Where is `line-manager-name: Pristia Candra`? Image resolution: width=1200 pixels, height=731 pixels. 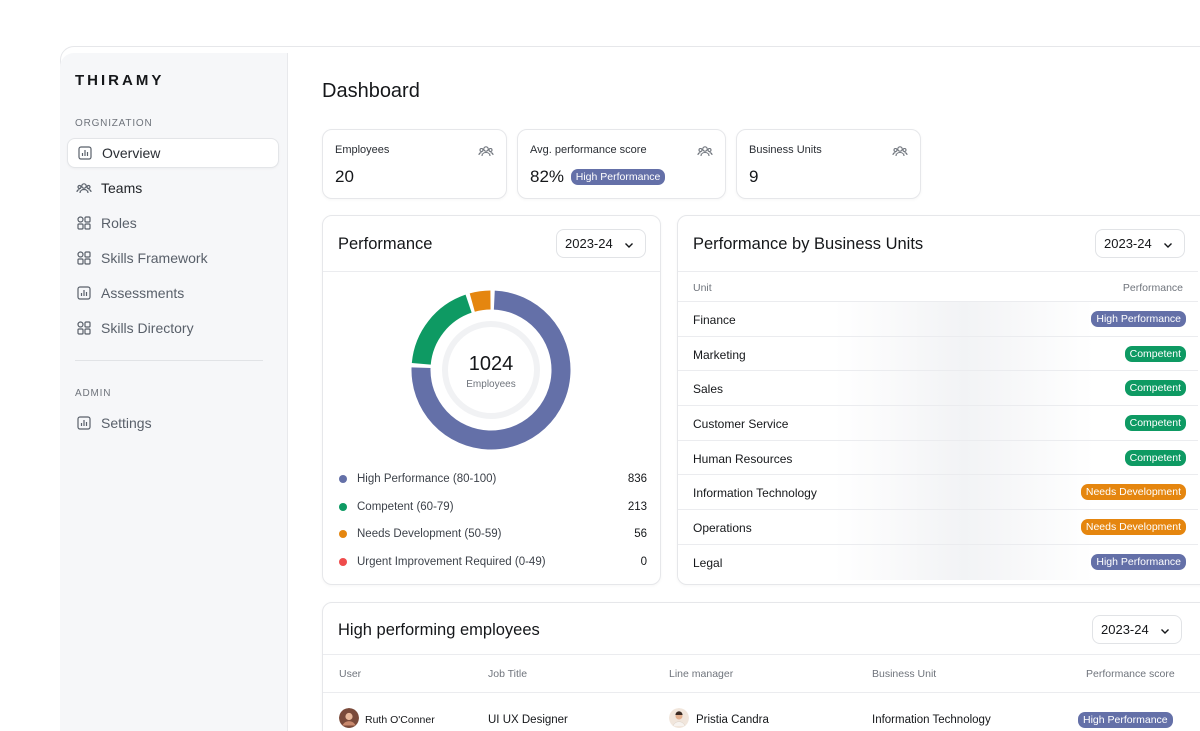
line-manager-name: Pristia Candra is located at coordinates (732, 720).